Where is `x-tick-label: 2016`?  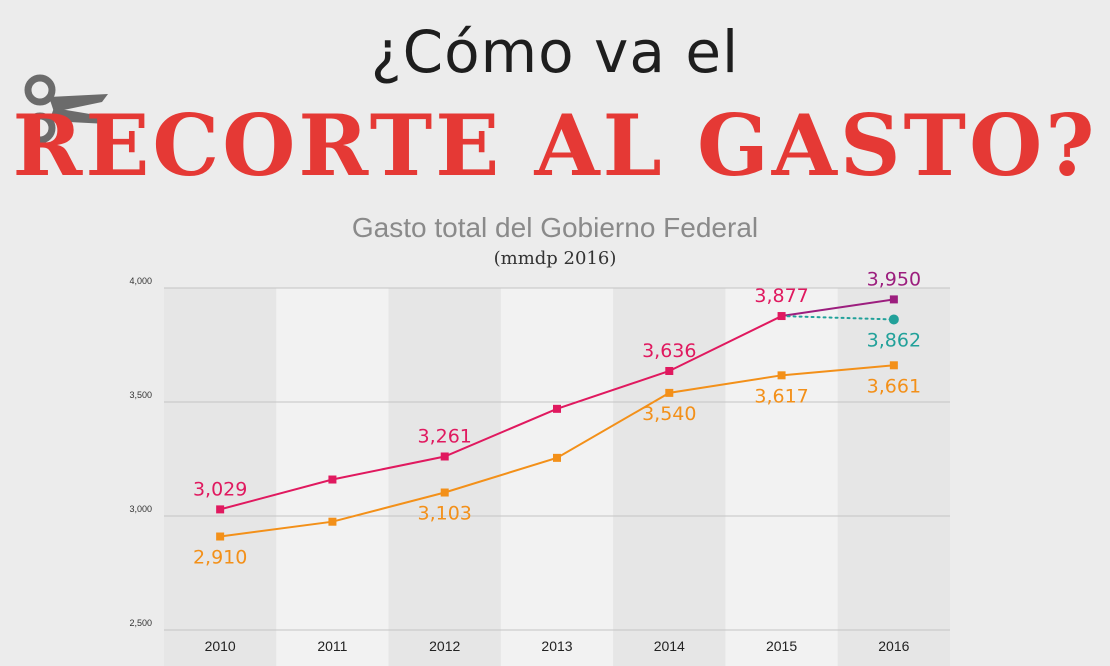 x-tick-label: 2016 is located at coordinates (893, 646).